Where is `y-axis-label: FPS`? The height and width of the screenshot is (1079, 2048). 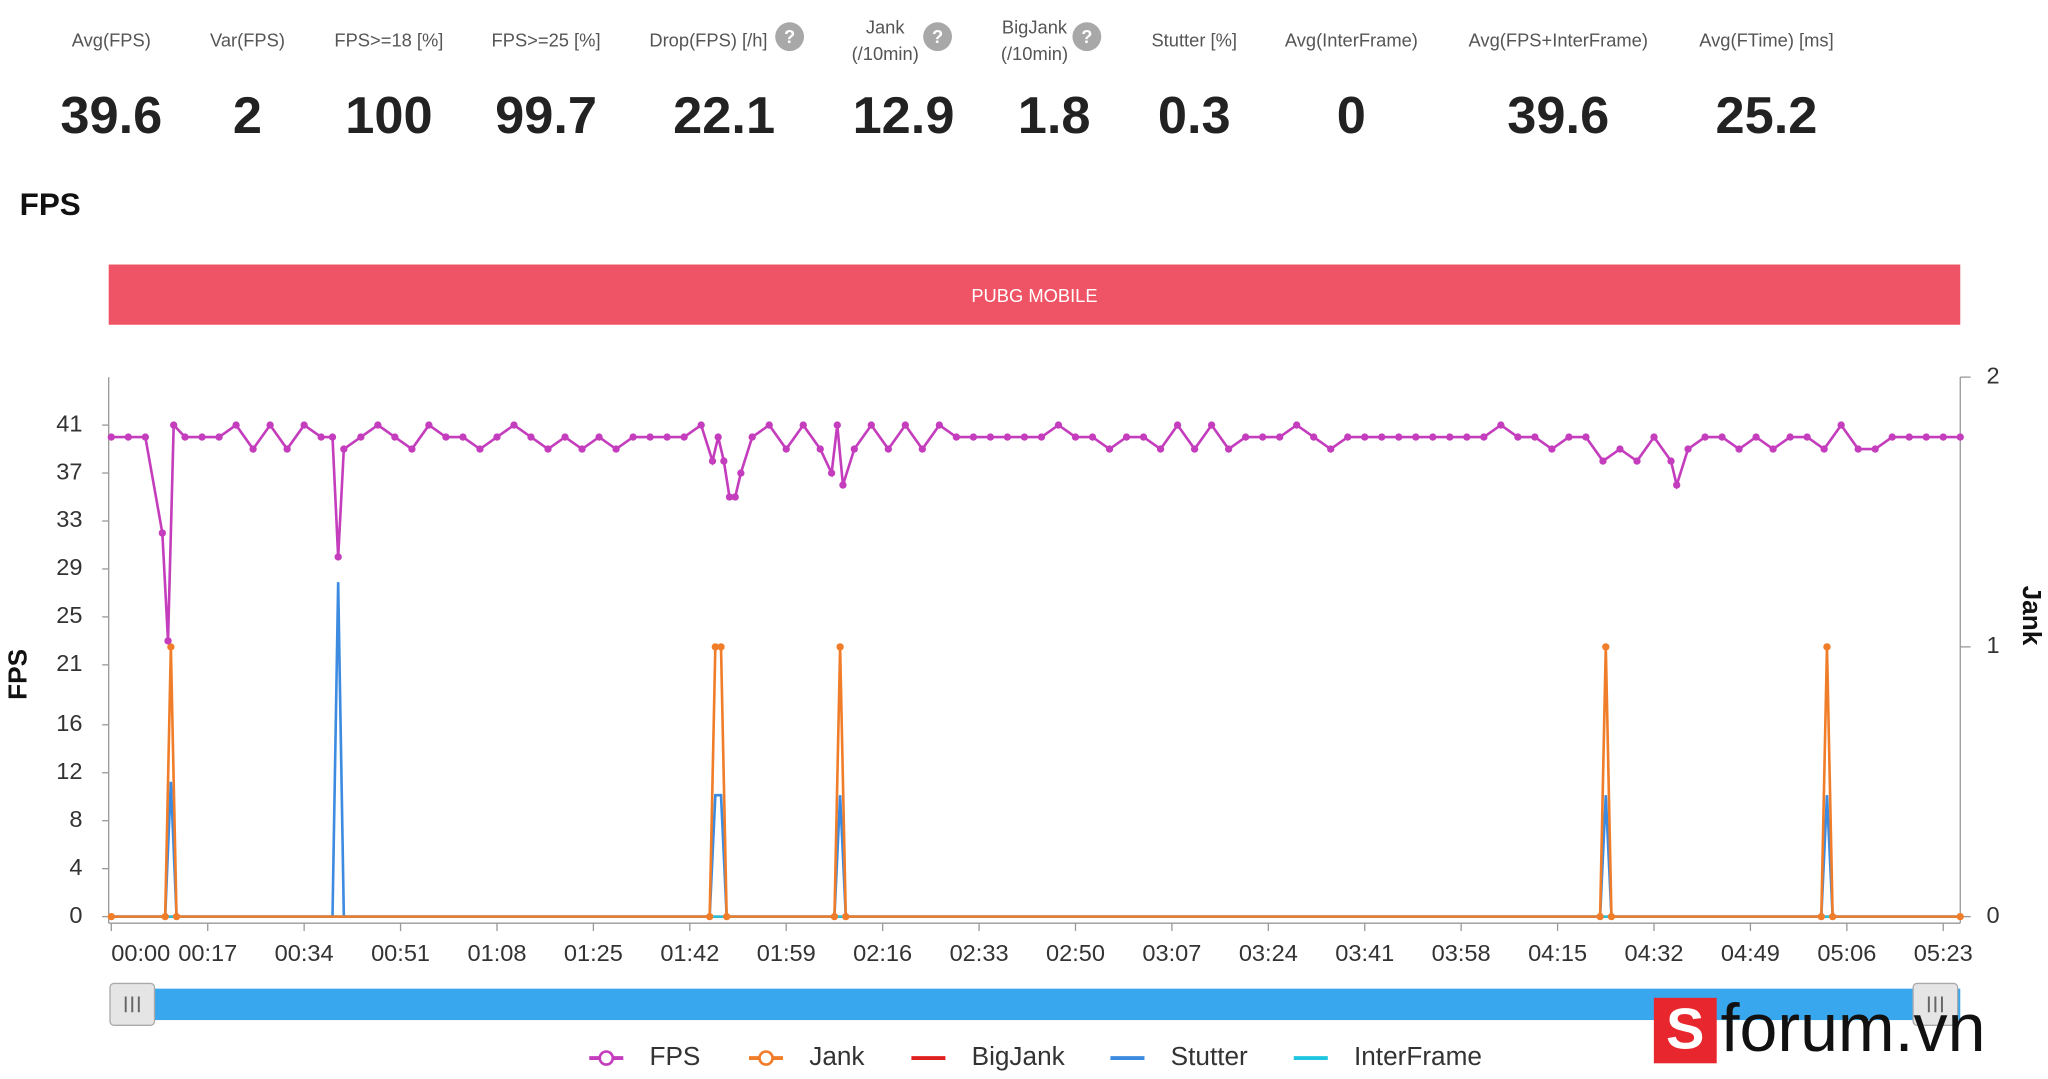 y-axis-label: FPS is located at coordinates (18, 674).